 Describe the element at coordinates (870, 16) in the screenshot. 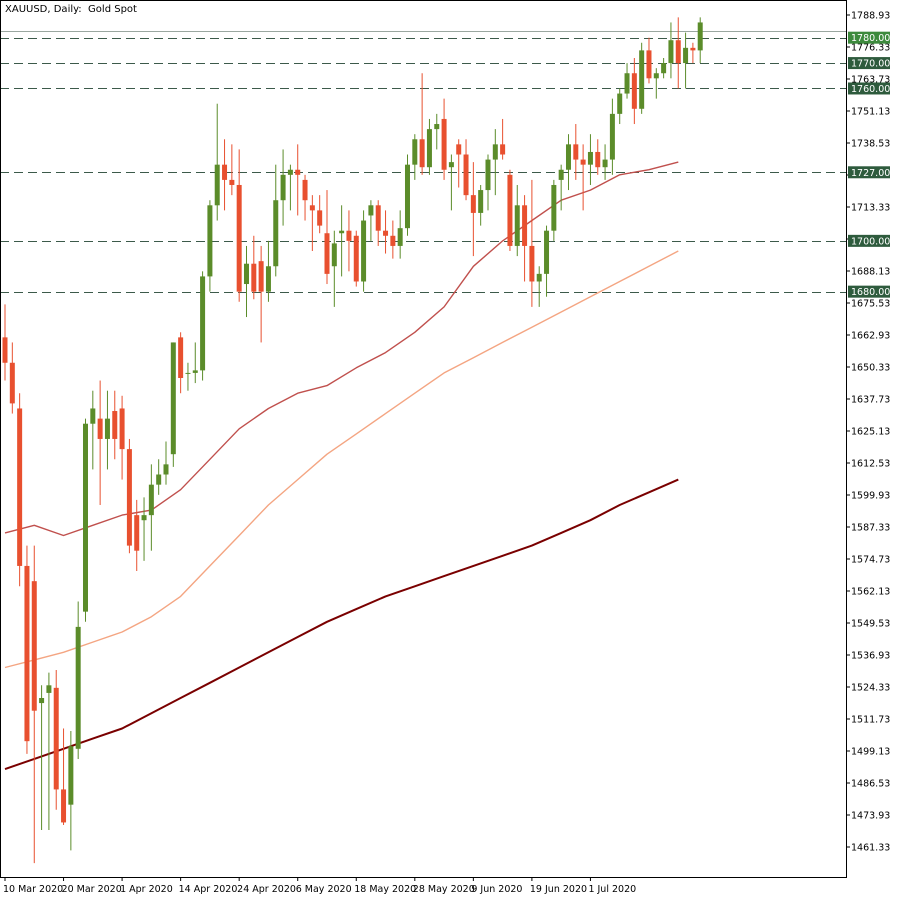

I see `price-tick-label: 1788.93` at that location.